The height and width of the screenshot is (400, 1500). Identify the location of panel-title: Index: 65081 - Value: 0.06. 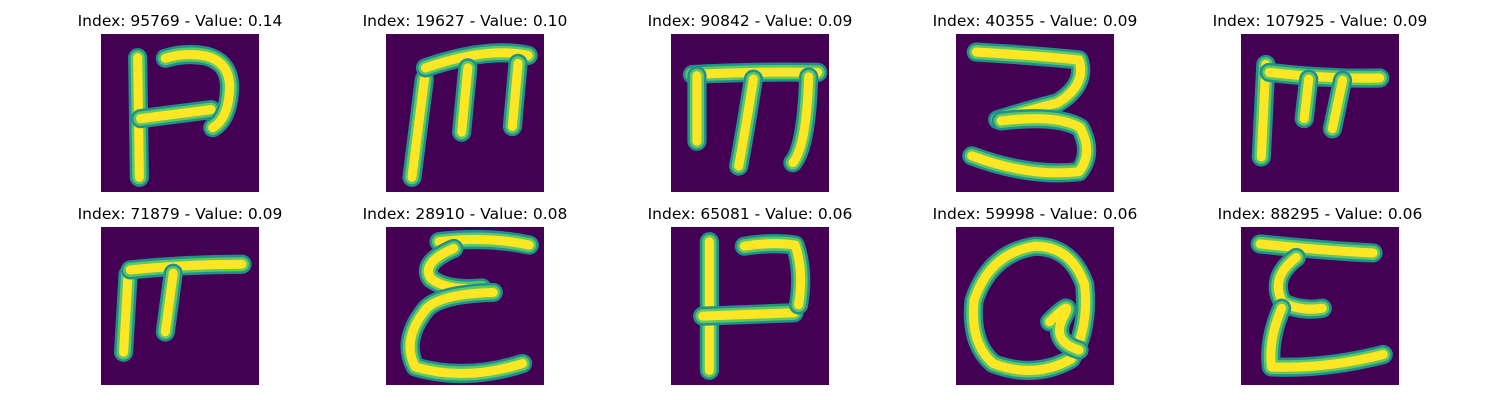
(750, 214).